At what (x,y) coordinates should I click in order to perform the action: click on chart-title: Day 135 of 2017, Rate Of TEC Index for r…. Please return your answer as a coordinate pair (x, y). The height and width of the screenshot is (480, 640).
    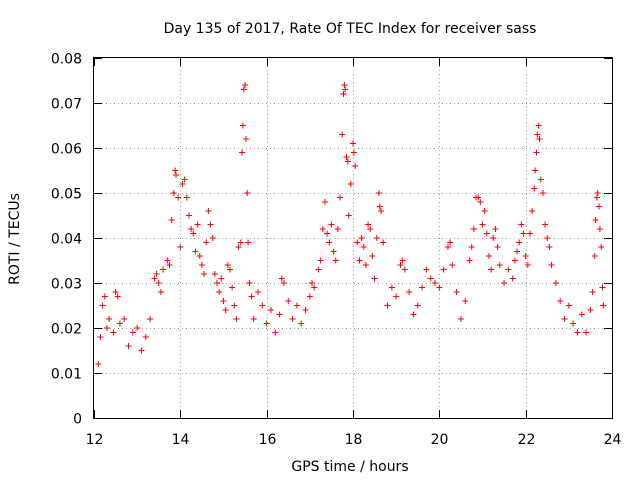
    Looking at the image, I should click on (350, 29).